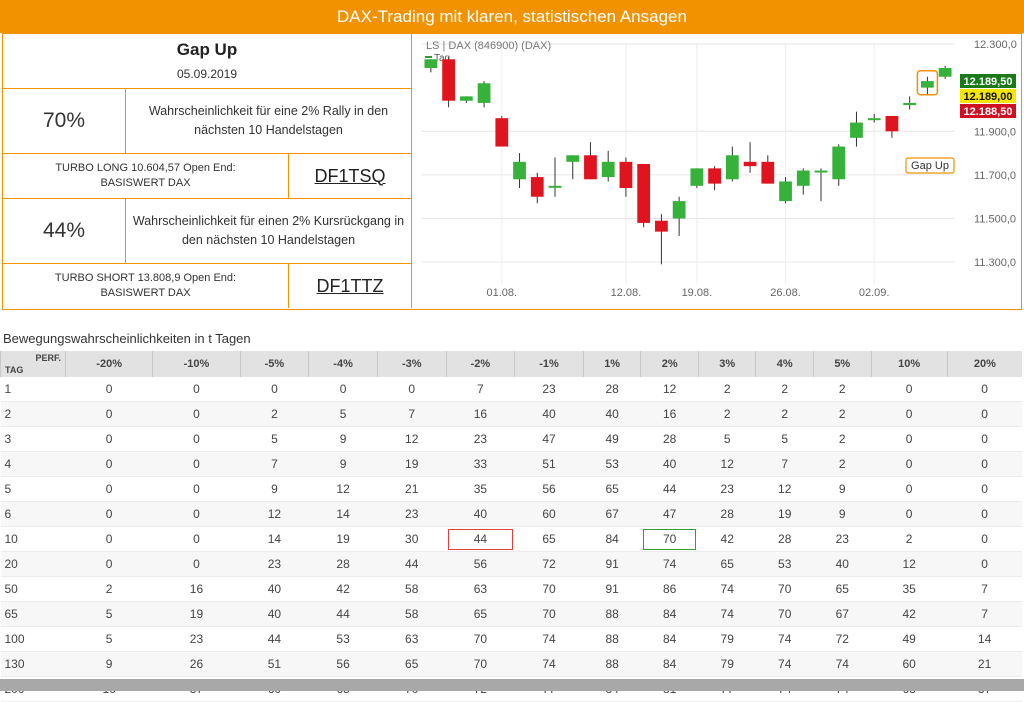 The height and width of the screenshot is (702, 1024). What do you see at coordinates (511, 539) in the screenshot?
I see `table-row: 10 0 0 14 19 30 44 65 84 70 42 28 23 2 0` at bounding box center [511, 539].